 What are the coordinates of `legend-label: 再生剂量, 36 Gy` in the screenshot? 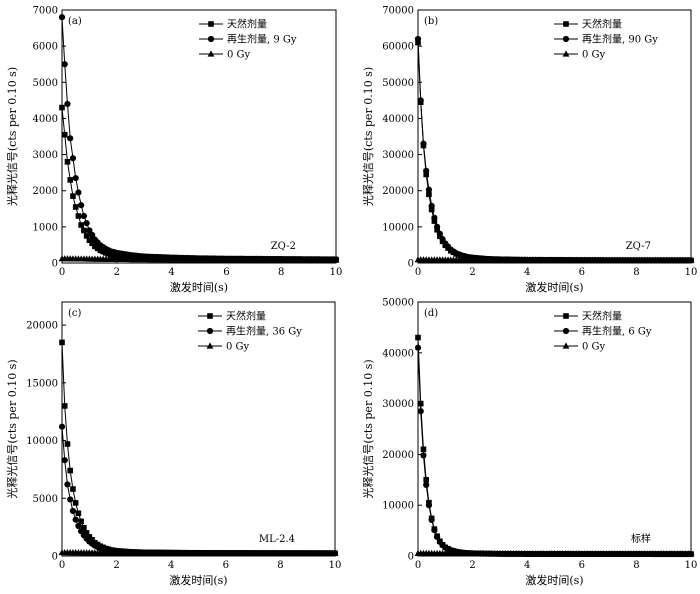 It's located at (264, 331).